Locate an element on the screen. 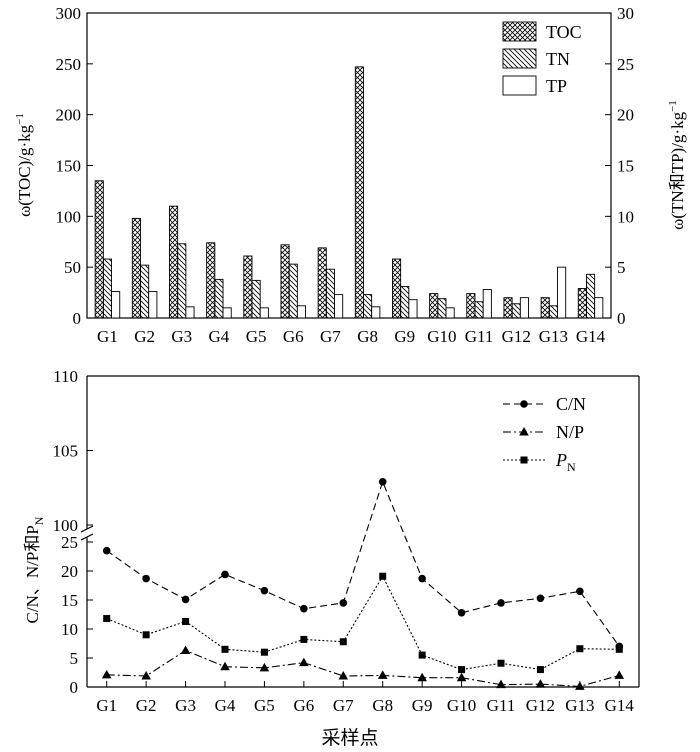 The width and height of the screenshot is (700, 752). point-p-g12 is located at coordinates (540, 670).